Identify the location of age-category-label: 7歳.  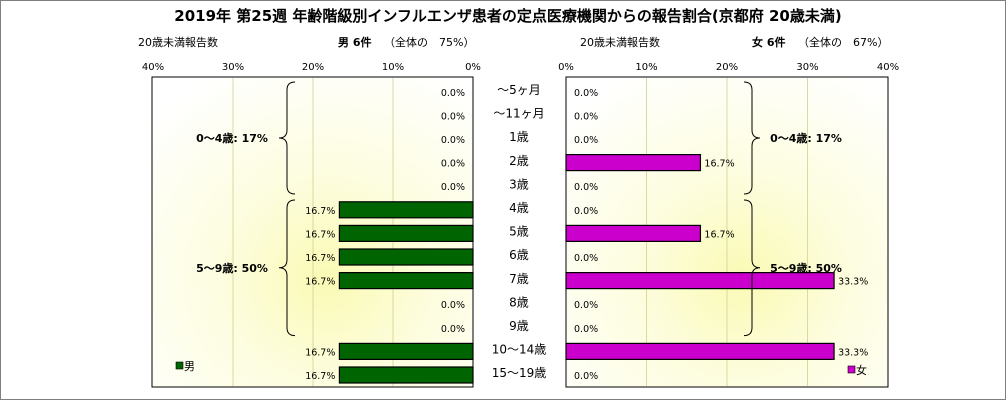
(519, 279).